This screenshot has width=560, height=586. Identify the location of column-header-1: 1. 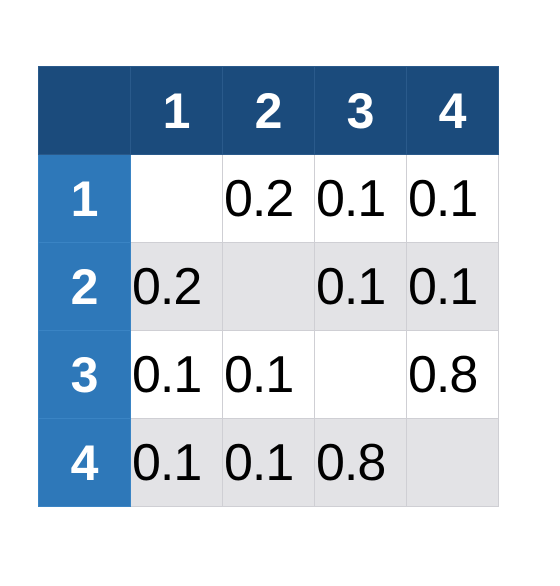
(176, 110).